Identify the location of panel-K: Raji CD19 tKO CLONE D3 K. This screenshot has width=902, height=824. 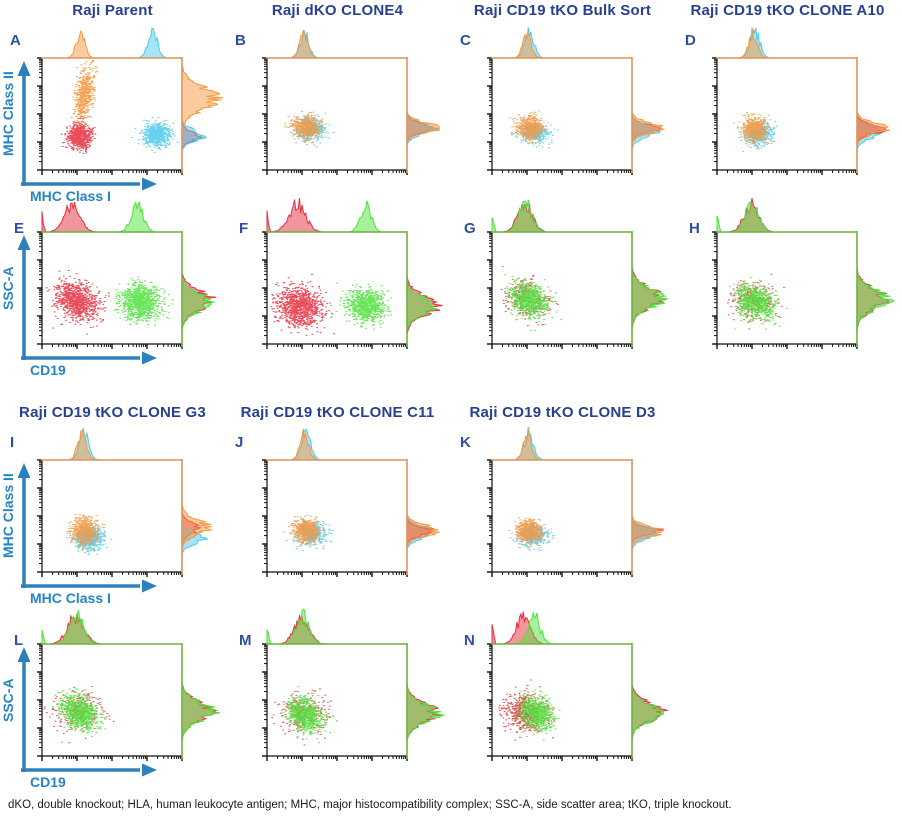
(562, 509).